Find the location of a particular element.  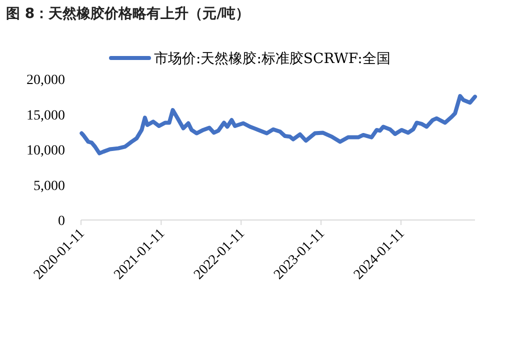

y-tick-label: 15,000 is located at coordinates (45, 116).